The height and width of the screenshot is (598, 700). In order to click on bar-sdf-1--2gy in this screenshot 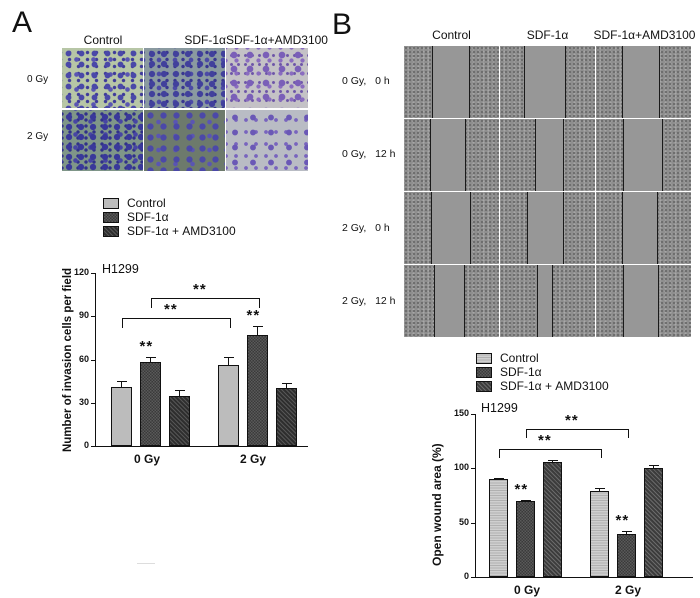, I will do `click(626, 555)`.